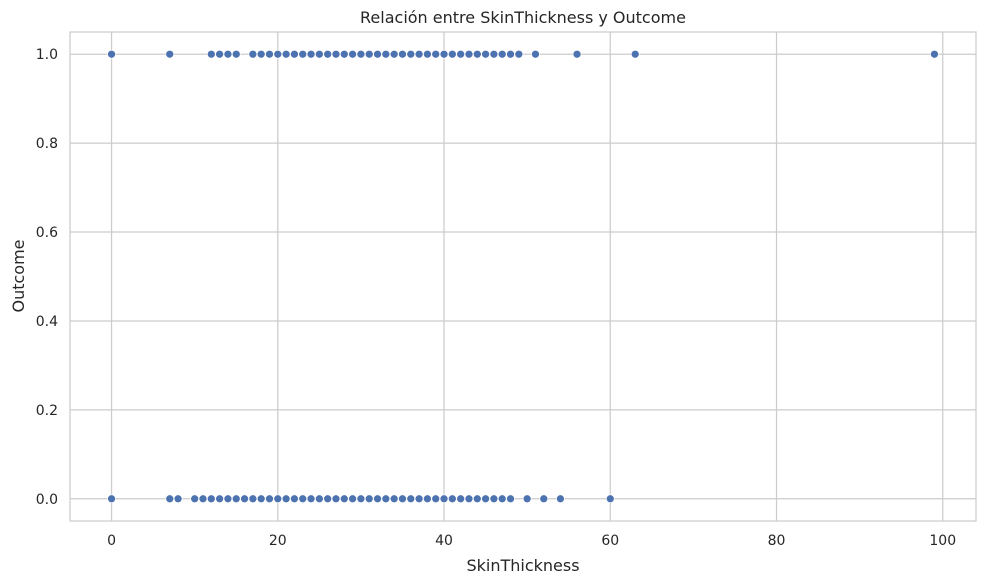 This screenshot has height=583, width=984. Describe the element at coordinates (531, 541) in the screenshot. I see `x-axis-ticks: 0 20 40 60 80 100` at that location.